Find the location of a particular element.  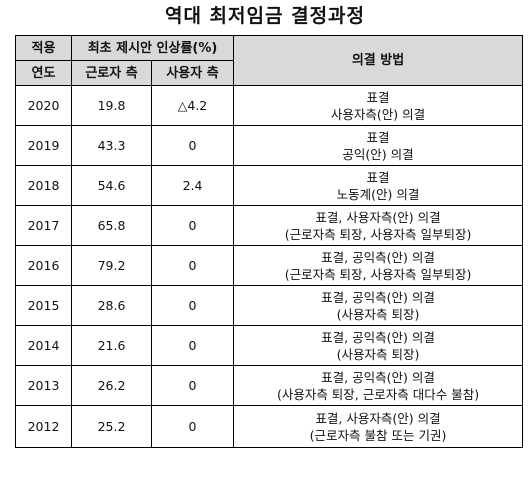

table-row: 2014 21.6 0 표결, 공익측(안) 의결 (사용자측 퇴장) is located at coordinates (269, 345).